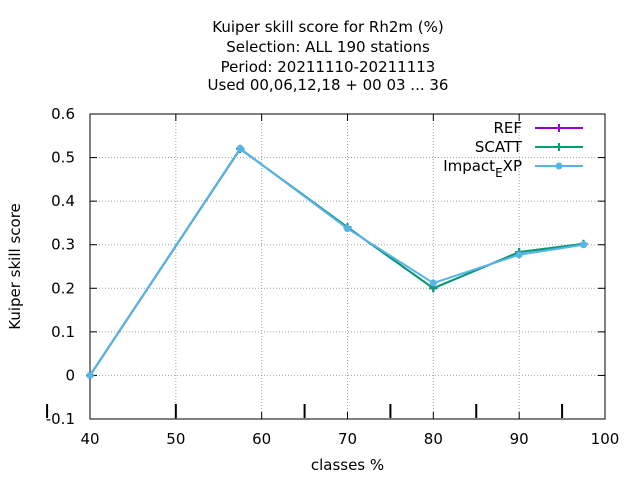  I want to click on y-tick-label: 0.1, so click(63, 332).